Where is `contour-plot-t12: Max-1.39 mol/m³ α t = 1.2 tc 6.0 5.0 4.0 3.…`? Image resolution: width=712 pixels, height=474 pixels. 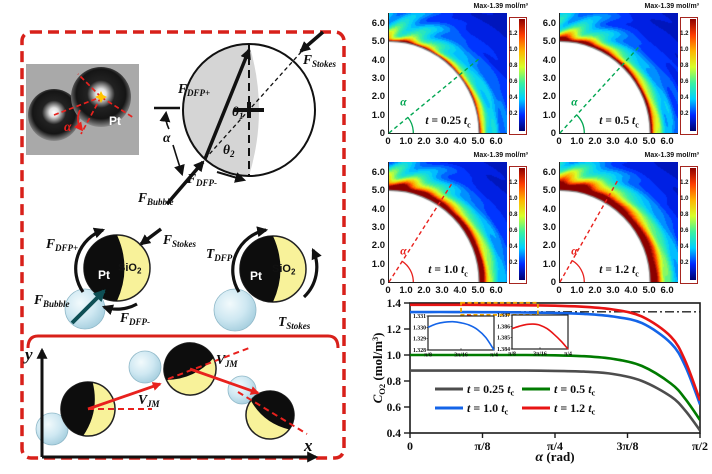 contour-plot-t12: Max-1.39 mol/m³ α t = 1.2 tc 6.0 5.0 4.0 3.… is located at coordinates (621, 228).